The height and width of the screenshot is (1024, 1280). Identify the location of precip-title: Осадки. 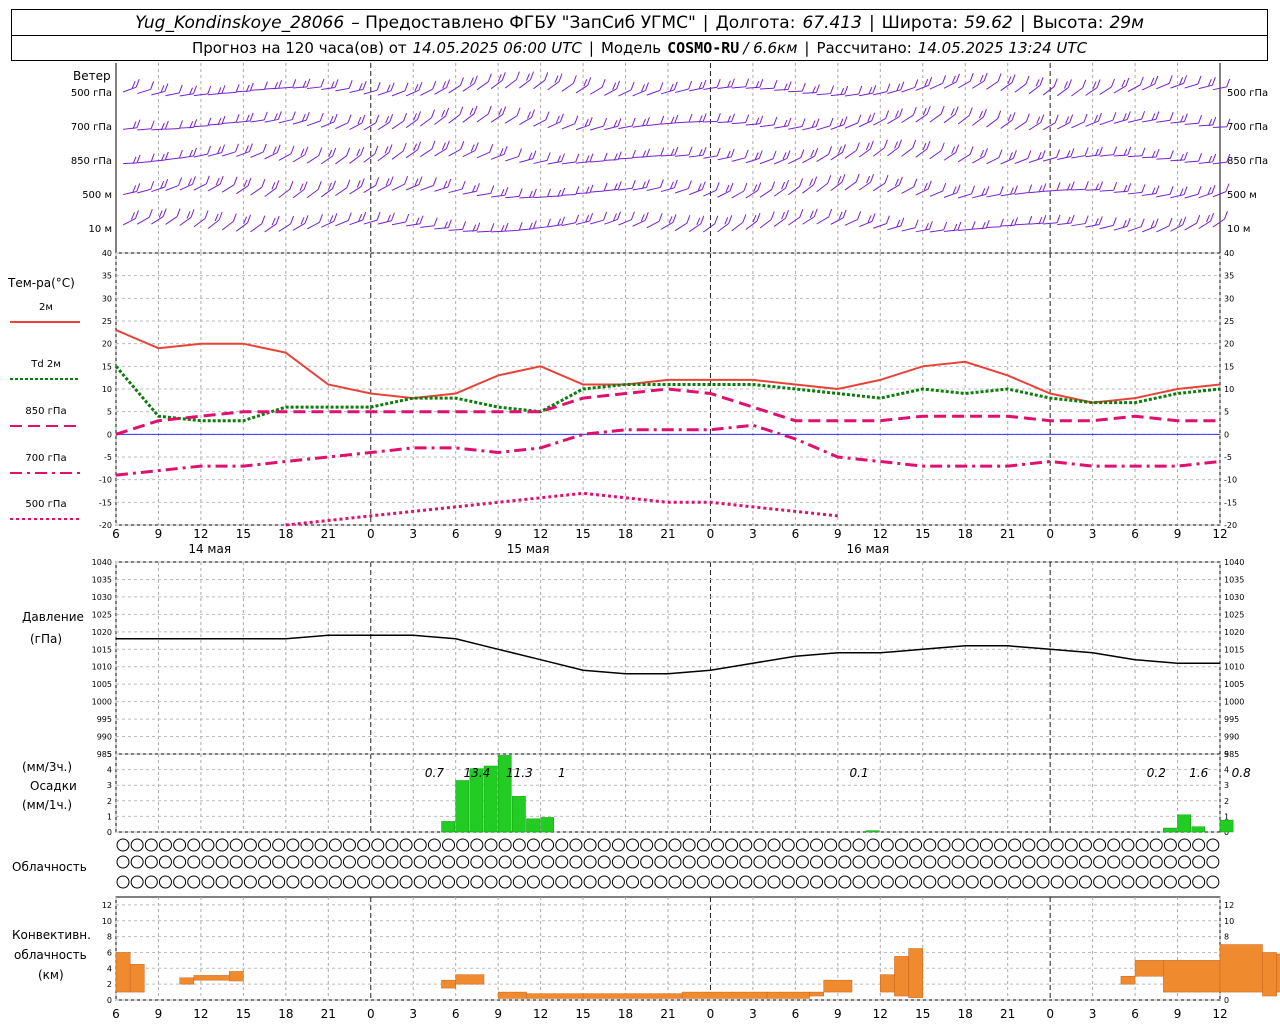
(53, 786).